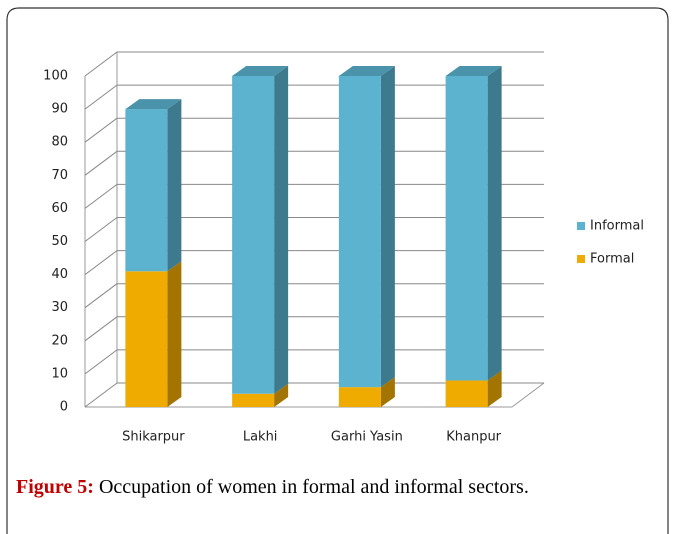 The height and width of the screenshot is (534, 676). Describe the element at coordinates (528, 395) in the screenshot. I see `floor-edge` at that location.